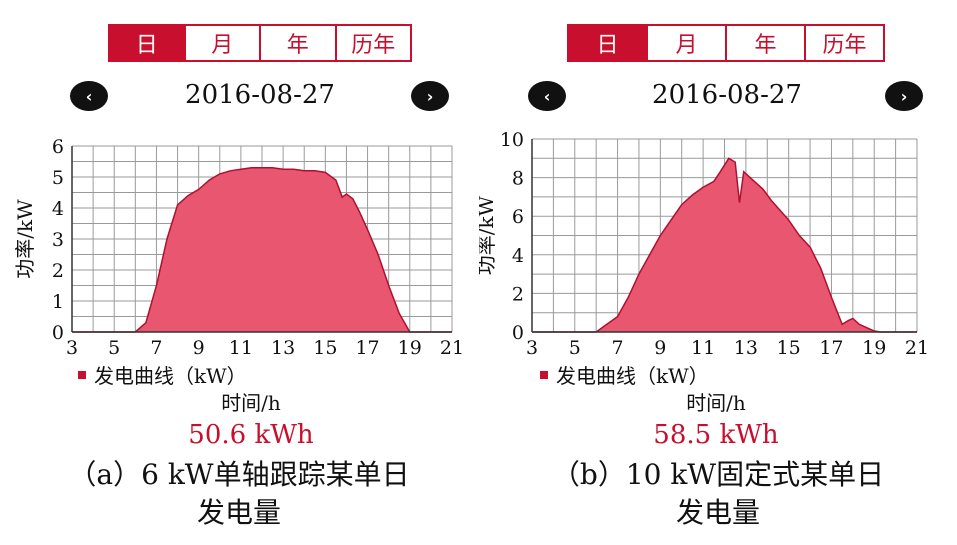 The height and width of the screenshot is (545, 957). What do you see at coordinates (518, 179) in the screenshot?
I see `y-tick-label: 8` at bounding box center [518, 179].